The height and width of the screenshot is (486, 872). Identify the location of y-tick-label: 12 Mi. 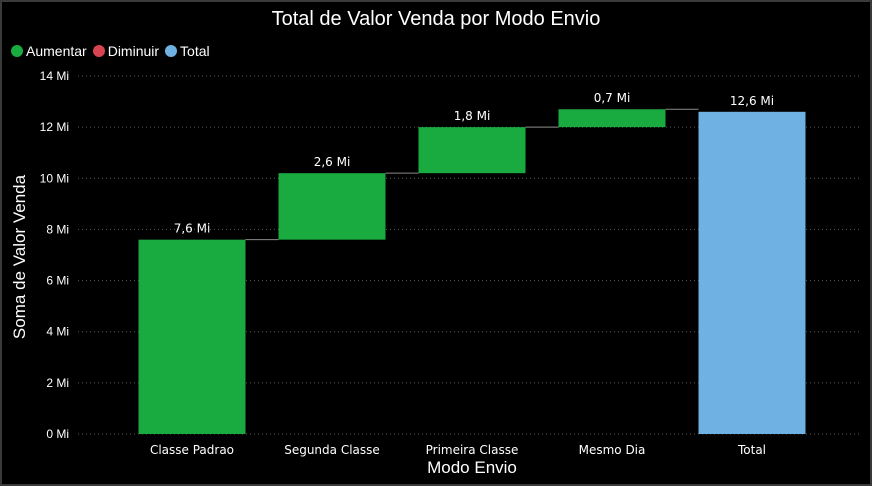
(54, 127).